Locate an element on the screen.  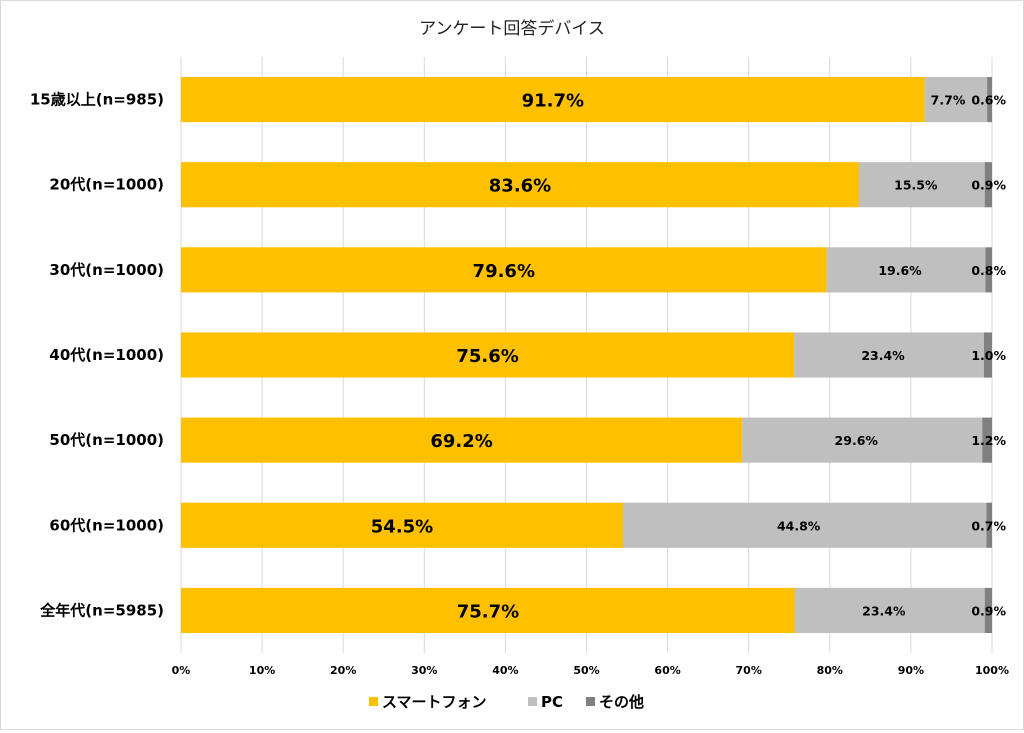
data-label: 79.6% is located at coordinates (504, 271).